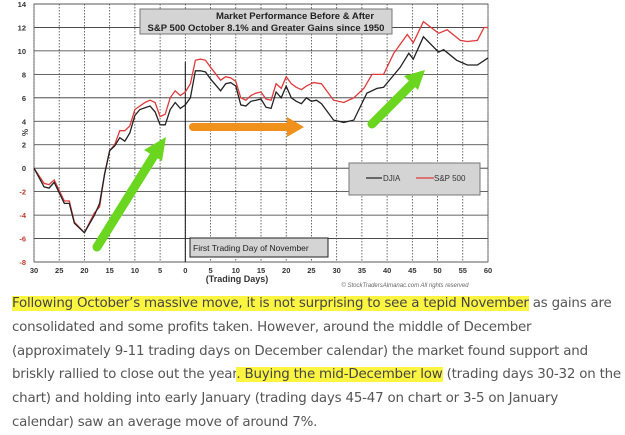 The height and width of the screenshot is (435, 625). Describe the element at coordinates (24, 121) in the screenshot. I see `y-tick-label: 4` at that location.